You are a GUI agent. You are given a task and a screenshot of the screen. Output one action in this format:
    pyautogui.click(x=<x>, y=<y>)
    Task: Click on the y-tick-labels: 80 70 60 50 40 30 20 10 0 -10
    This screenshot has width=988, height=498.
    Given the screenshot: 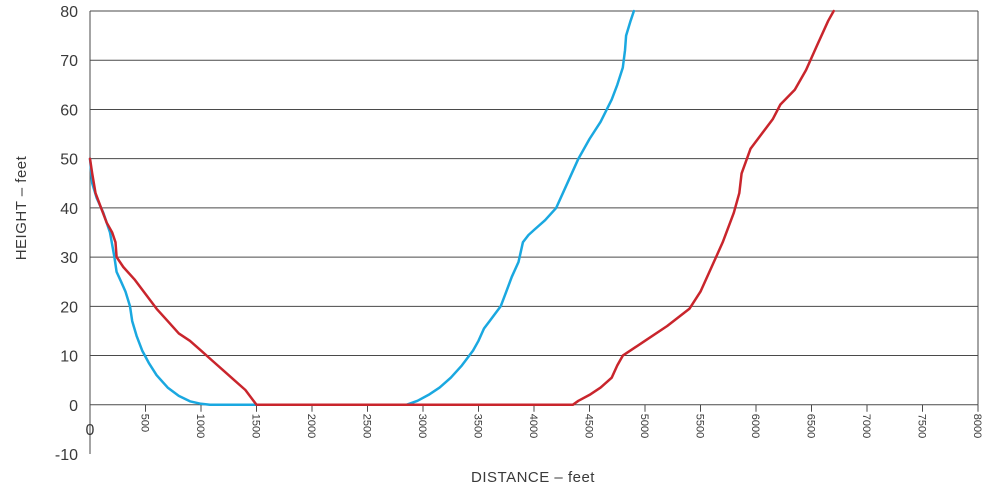 What is the action you would take?
    pyautogui.click(x=66, y=234)
    